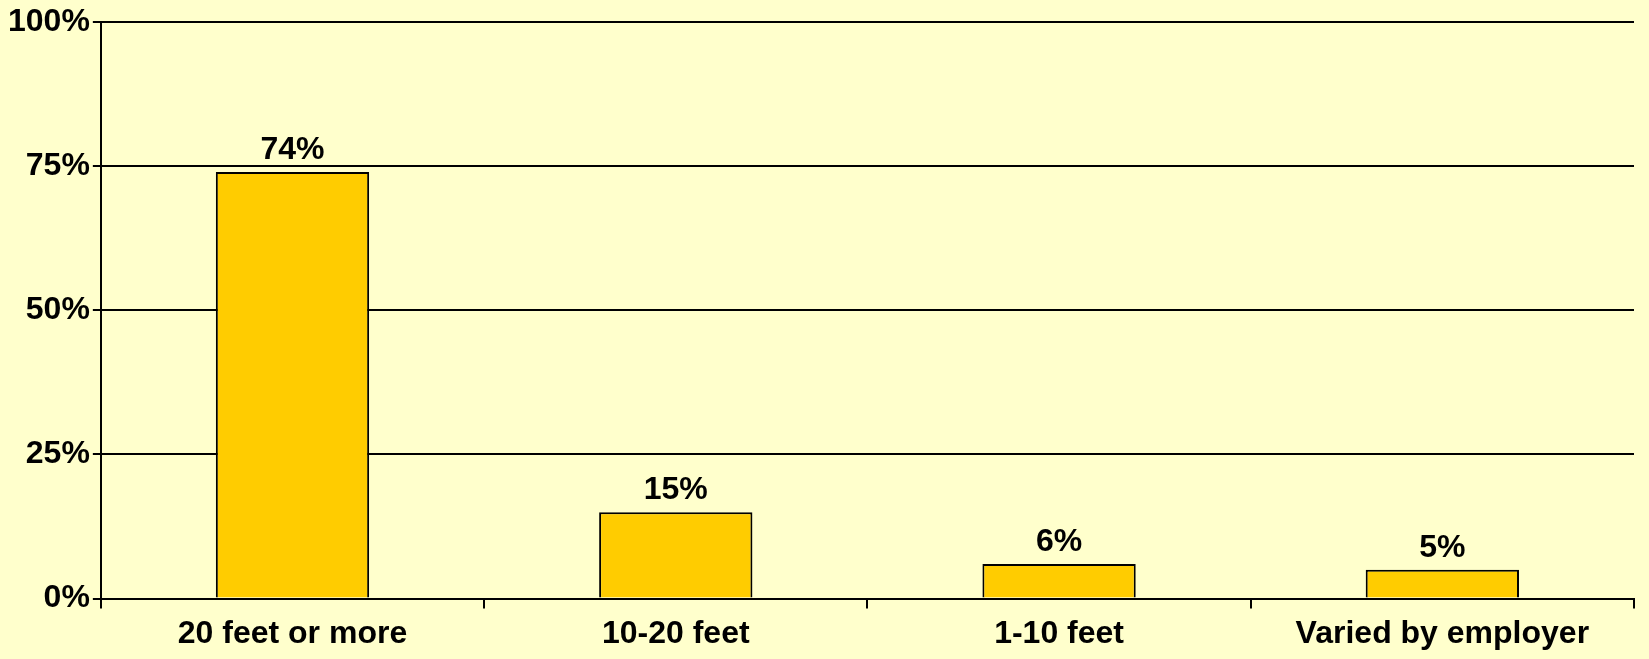 This screenshot has width=1649, height=659. I want to click on x-tick-label: 1-10 feet, so click(1059, 631).